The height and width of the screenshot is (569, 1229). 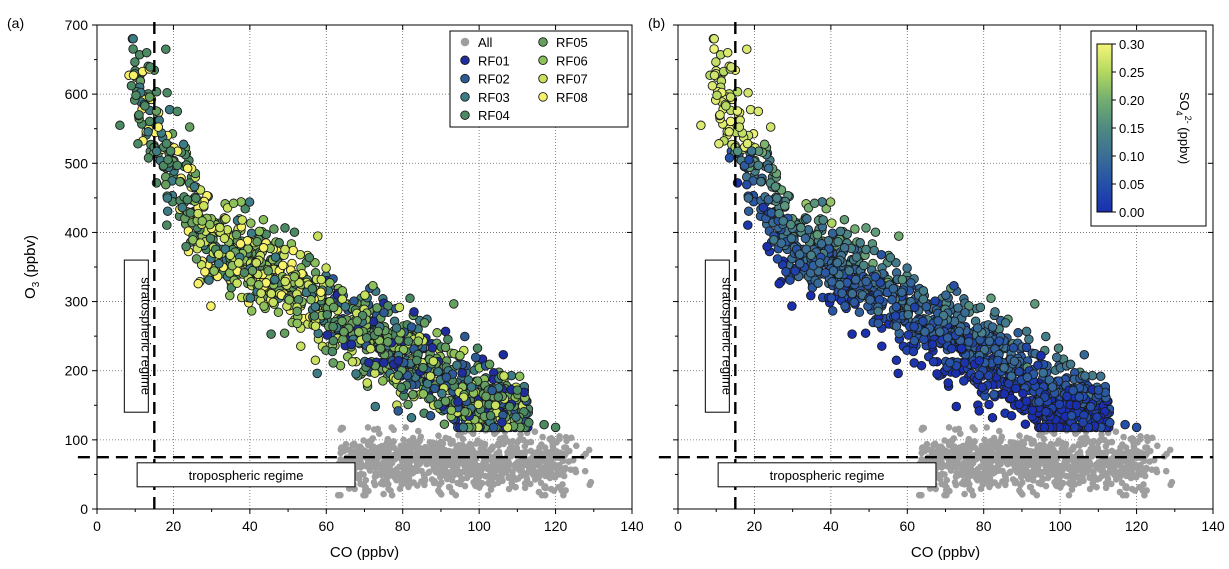 What do you see at coordinates (543, 60) in the screenshot?
I see `legend-marker-rf06` at bounding box center [543, 60].